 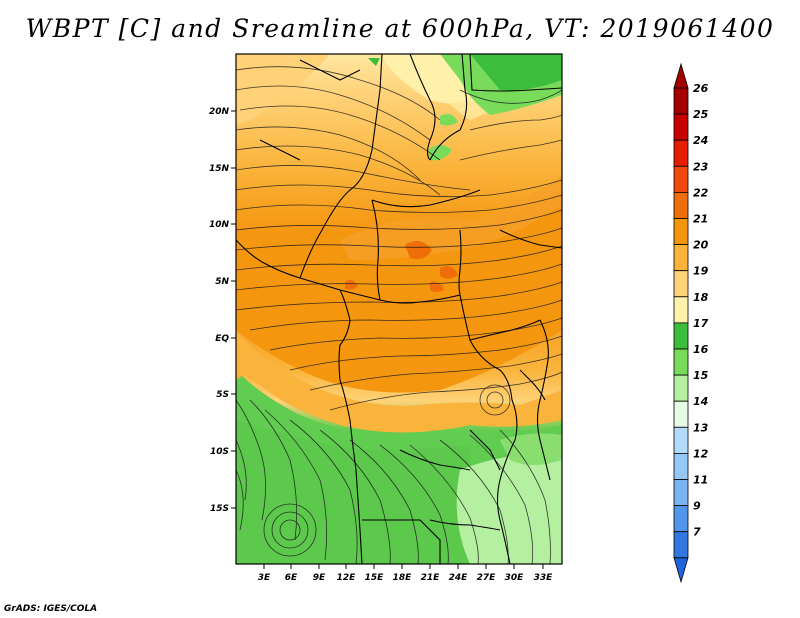 I want to click on colorbar-label: 16, so click(x=701, y=349).